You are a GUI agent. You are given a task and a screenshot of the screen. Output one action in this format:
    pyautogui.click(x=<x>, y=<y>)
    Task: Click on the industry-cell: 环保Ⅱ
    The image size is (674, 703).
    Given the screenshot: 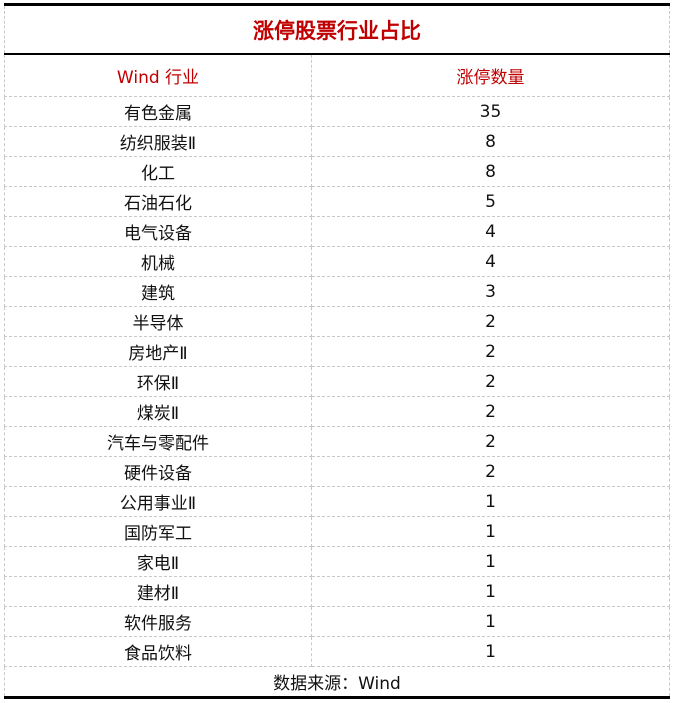 What is the action you would take?
    pyautogui.click(x=158, y=381)
    